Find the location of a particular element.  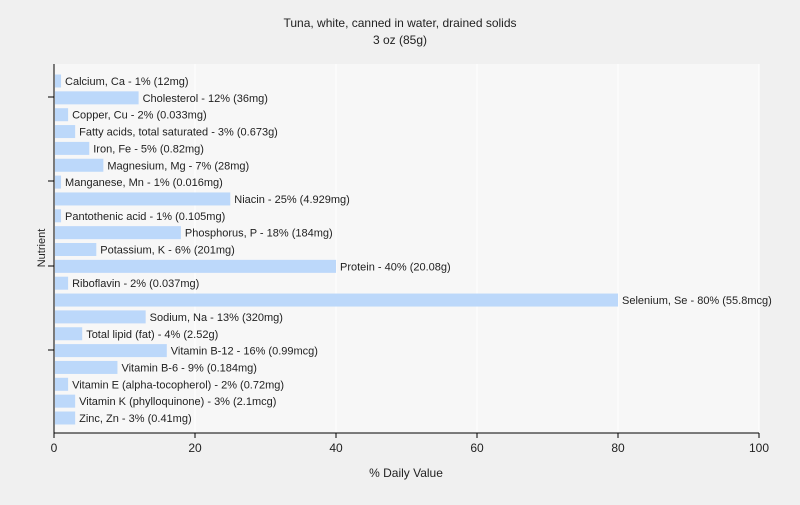

bar-label: Selenium, Se - 80% (55.8mcg) is located at coordinates (697, 301).